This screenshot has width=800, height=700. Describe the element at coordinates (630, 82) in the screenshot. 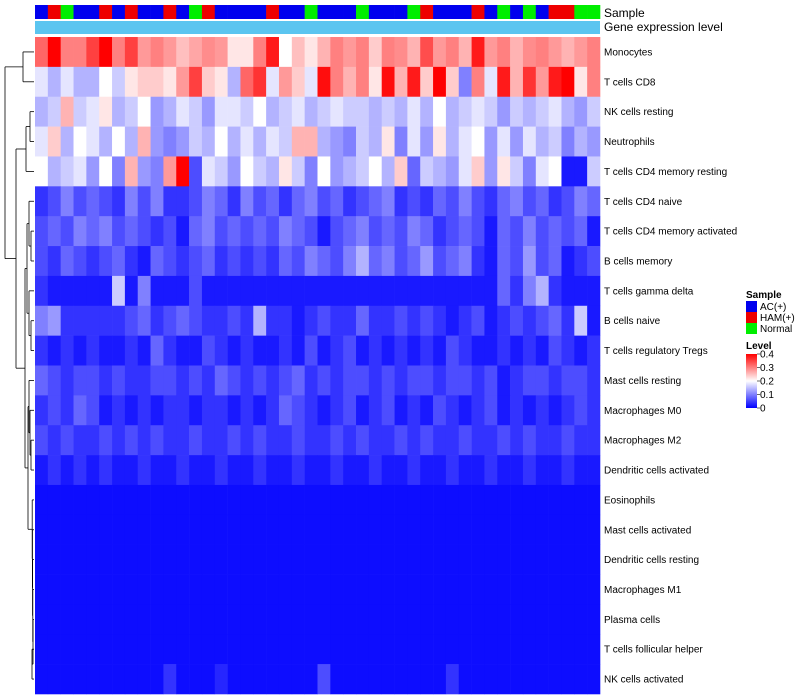

I see `row-label: T cells CD8` at that location.